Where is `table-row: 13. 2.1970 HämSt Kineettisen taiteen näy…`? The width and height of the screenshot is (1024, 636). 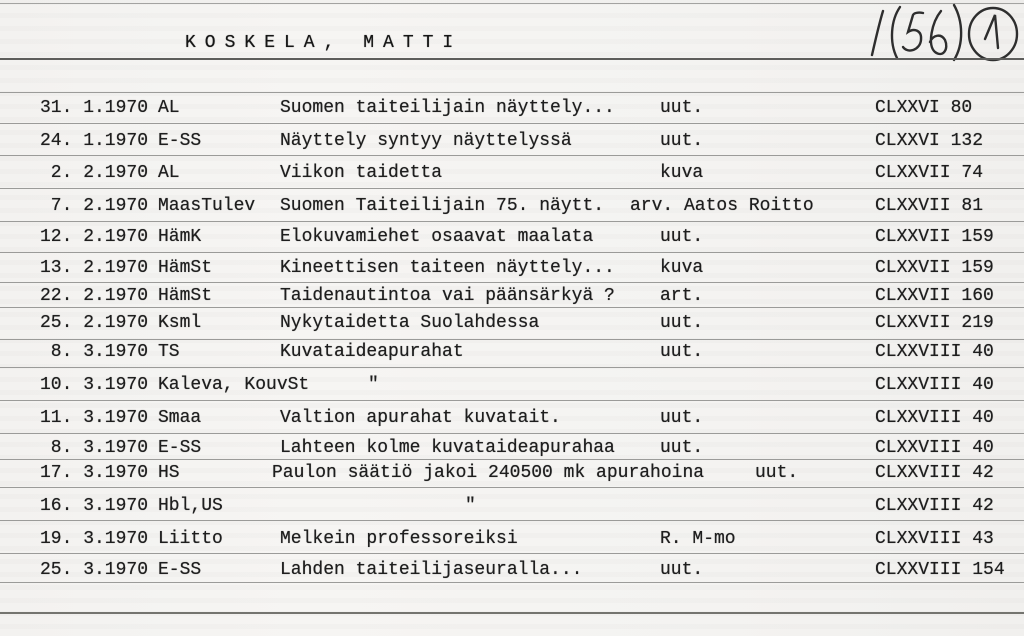 table-row: 13. 2.1970 HämSt Kineettisen taiteen näy… is located at coordinates (512, 268).